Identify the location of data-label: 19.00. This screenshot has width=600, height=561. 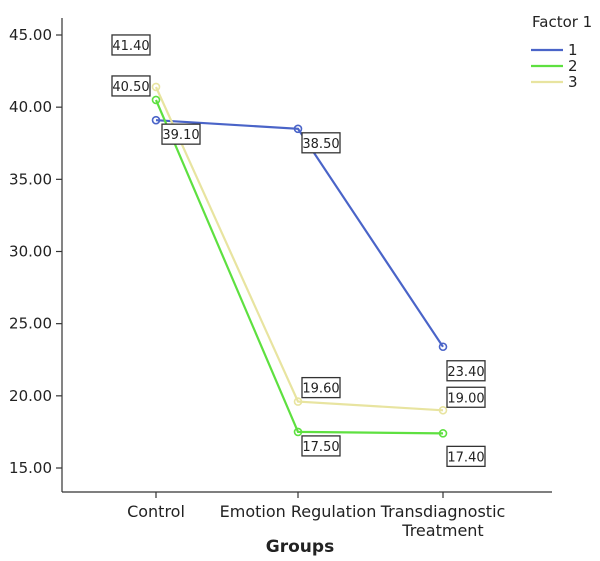
(465, 398).